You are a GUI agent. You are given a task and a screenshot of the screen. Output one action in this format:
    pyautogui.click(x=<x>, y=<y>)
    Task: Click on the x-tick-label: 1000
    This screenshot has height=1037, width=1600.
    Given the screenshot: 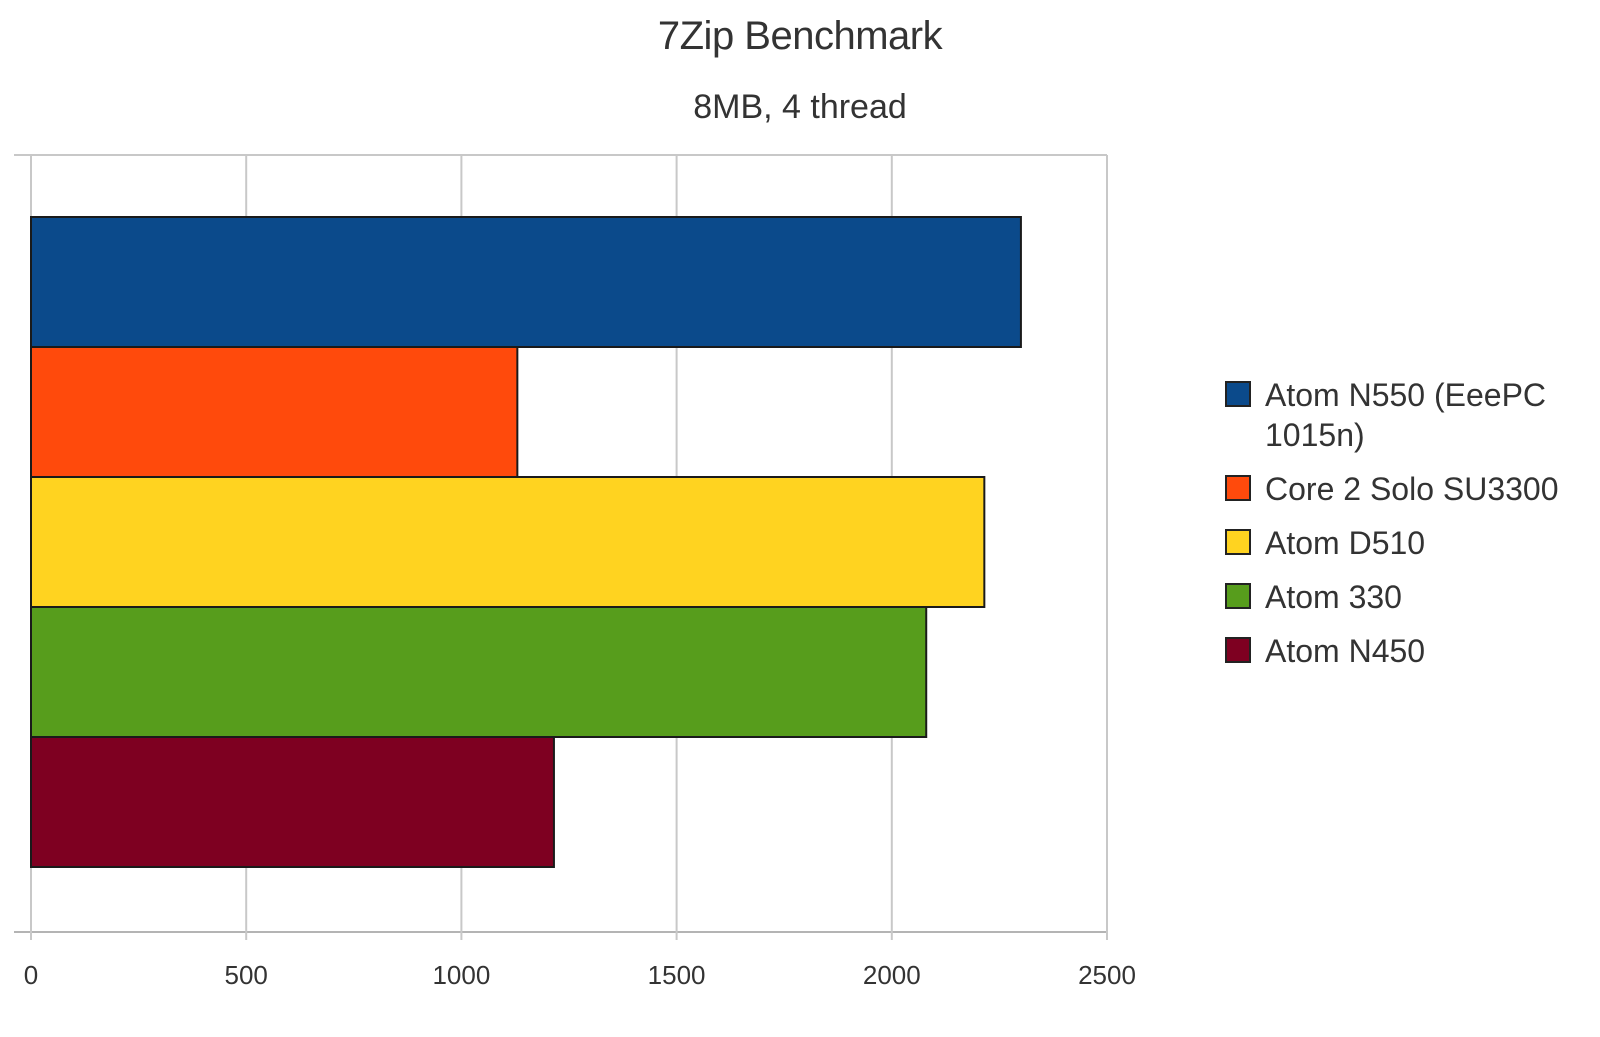 What is the action you would take?
    pyautogui.click(x=461, y=975)
    